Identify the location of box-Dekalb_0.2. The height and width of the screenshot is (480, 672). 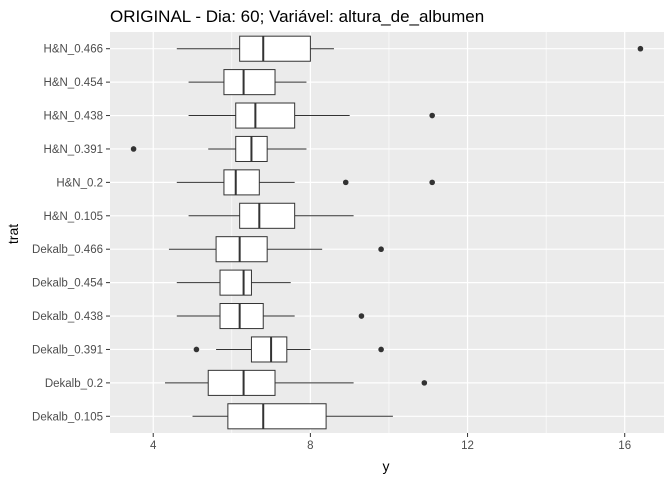
(296, 382).